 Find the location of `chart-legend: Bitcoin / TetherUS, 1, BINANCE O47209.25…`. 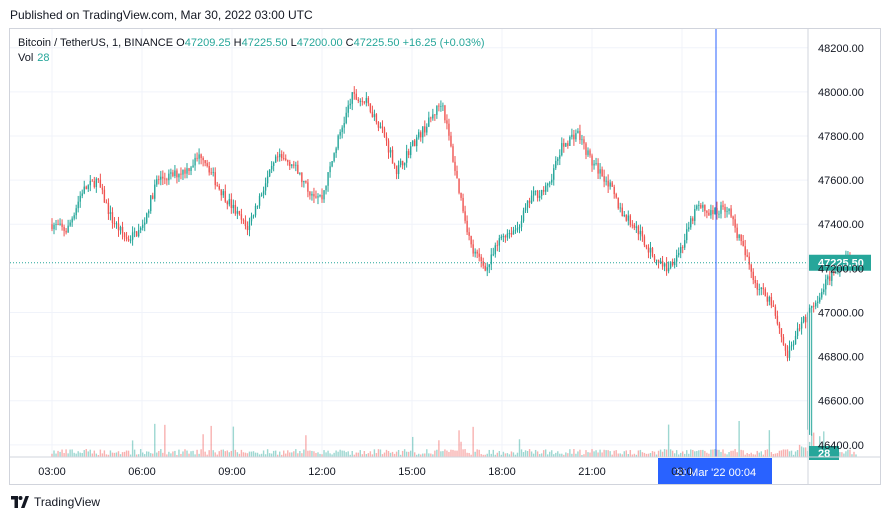

chart-legend: Bitcoin / TetherUS, 1, BINANCE O47209.25… is located at coordinates (251, 43).